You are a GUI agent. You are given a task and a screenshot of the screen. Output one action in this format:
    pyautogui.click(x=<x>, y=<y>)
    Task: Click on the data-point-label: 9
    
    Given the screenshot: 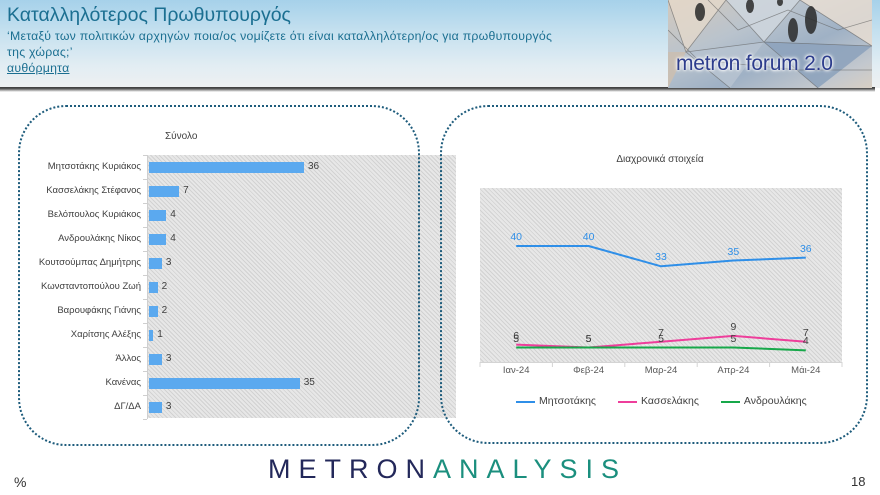 What is the action you would take?
    pyautogui.click(x=733, y=326)
    